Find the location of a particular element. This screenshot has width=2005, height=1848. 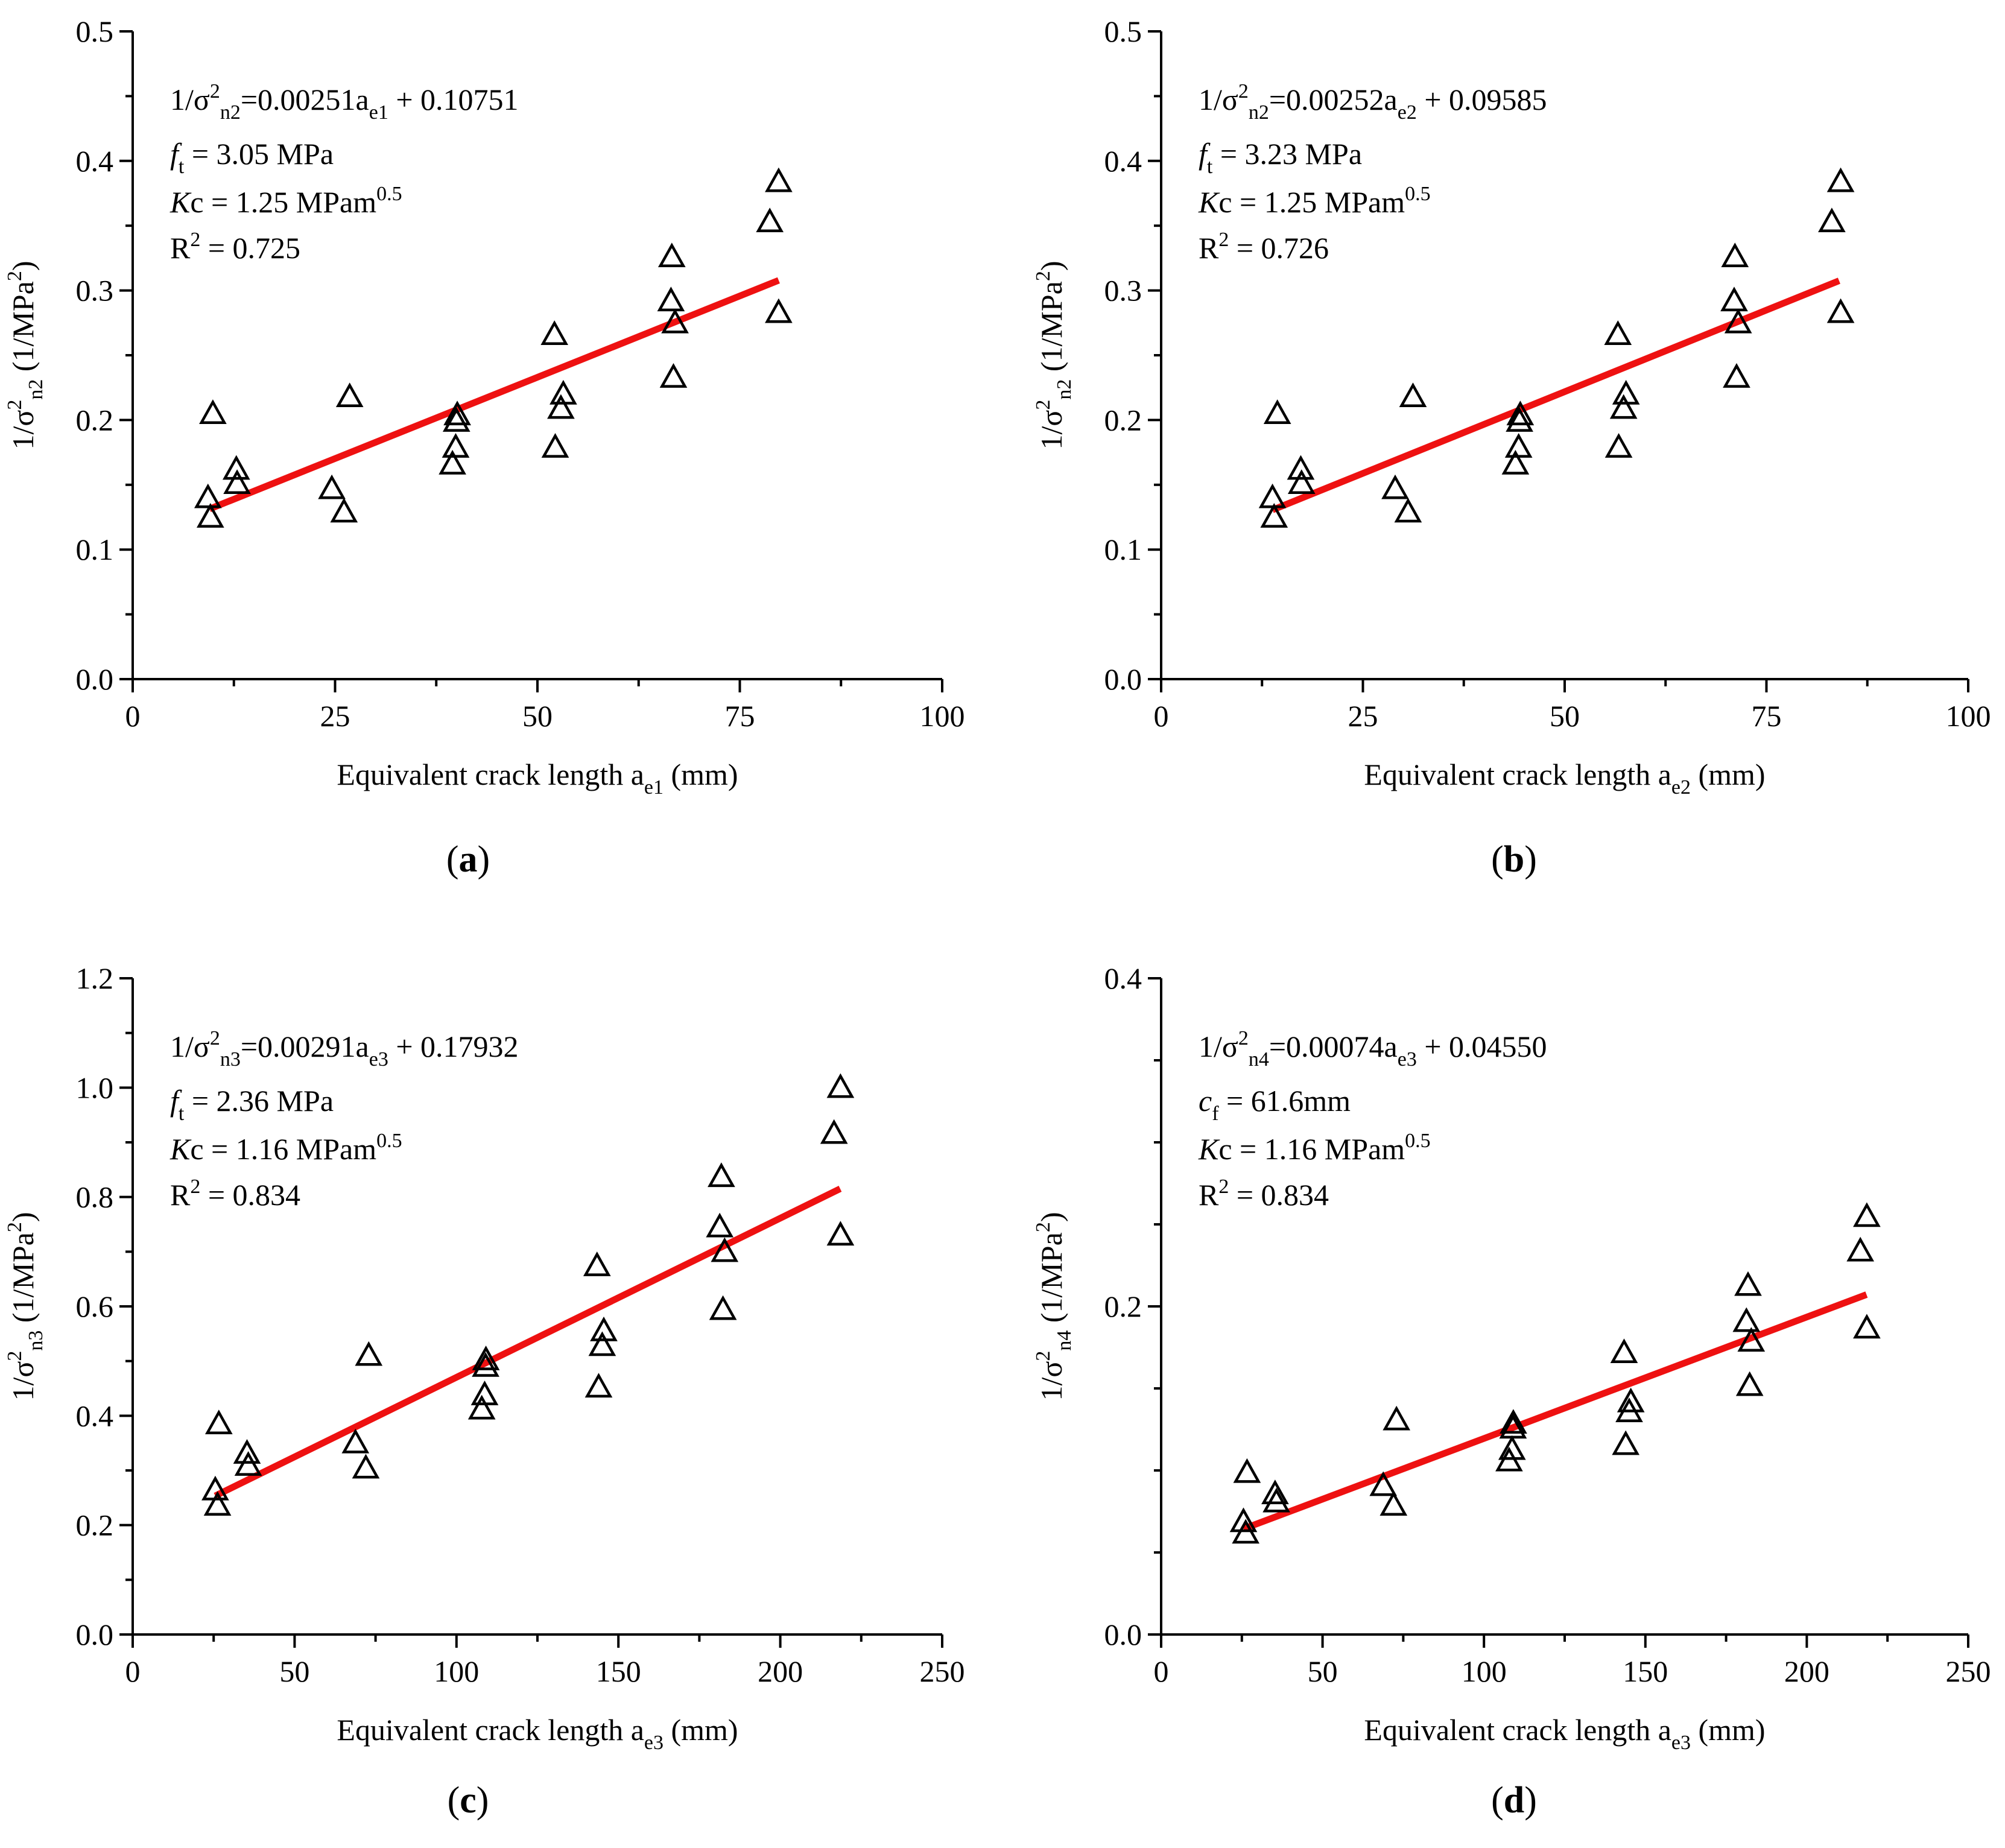

annotation-line: ft = 2.36 MPa is located at coordinates (252, 1104).